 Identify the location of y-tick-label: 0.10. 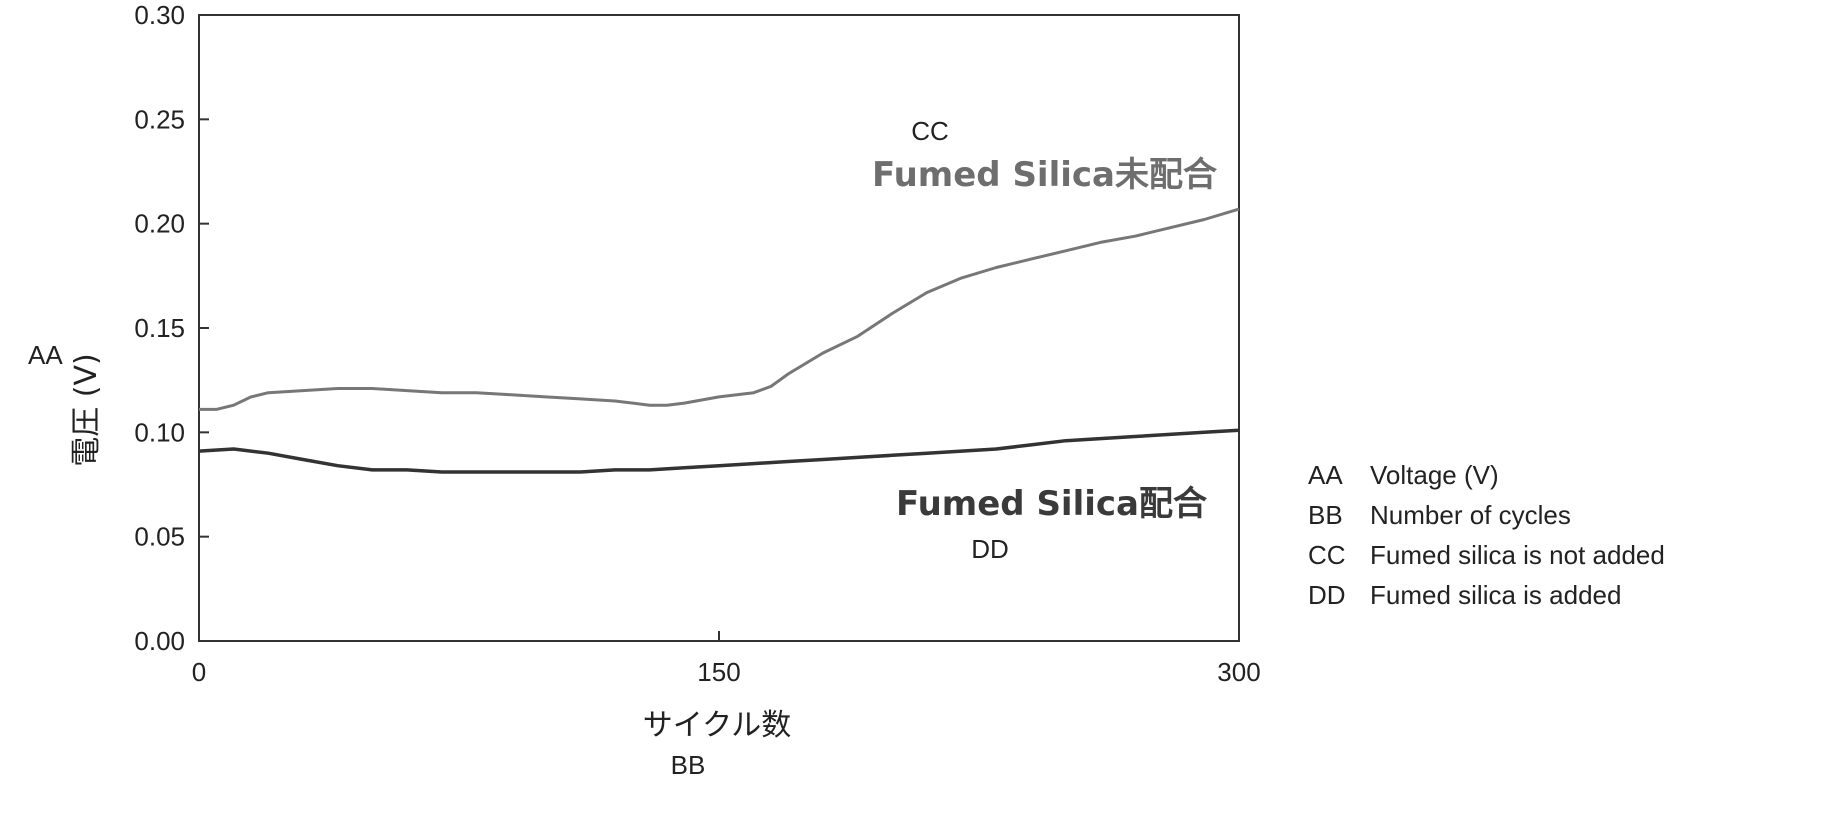
(159, 432).